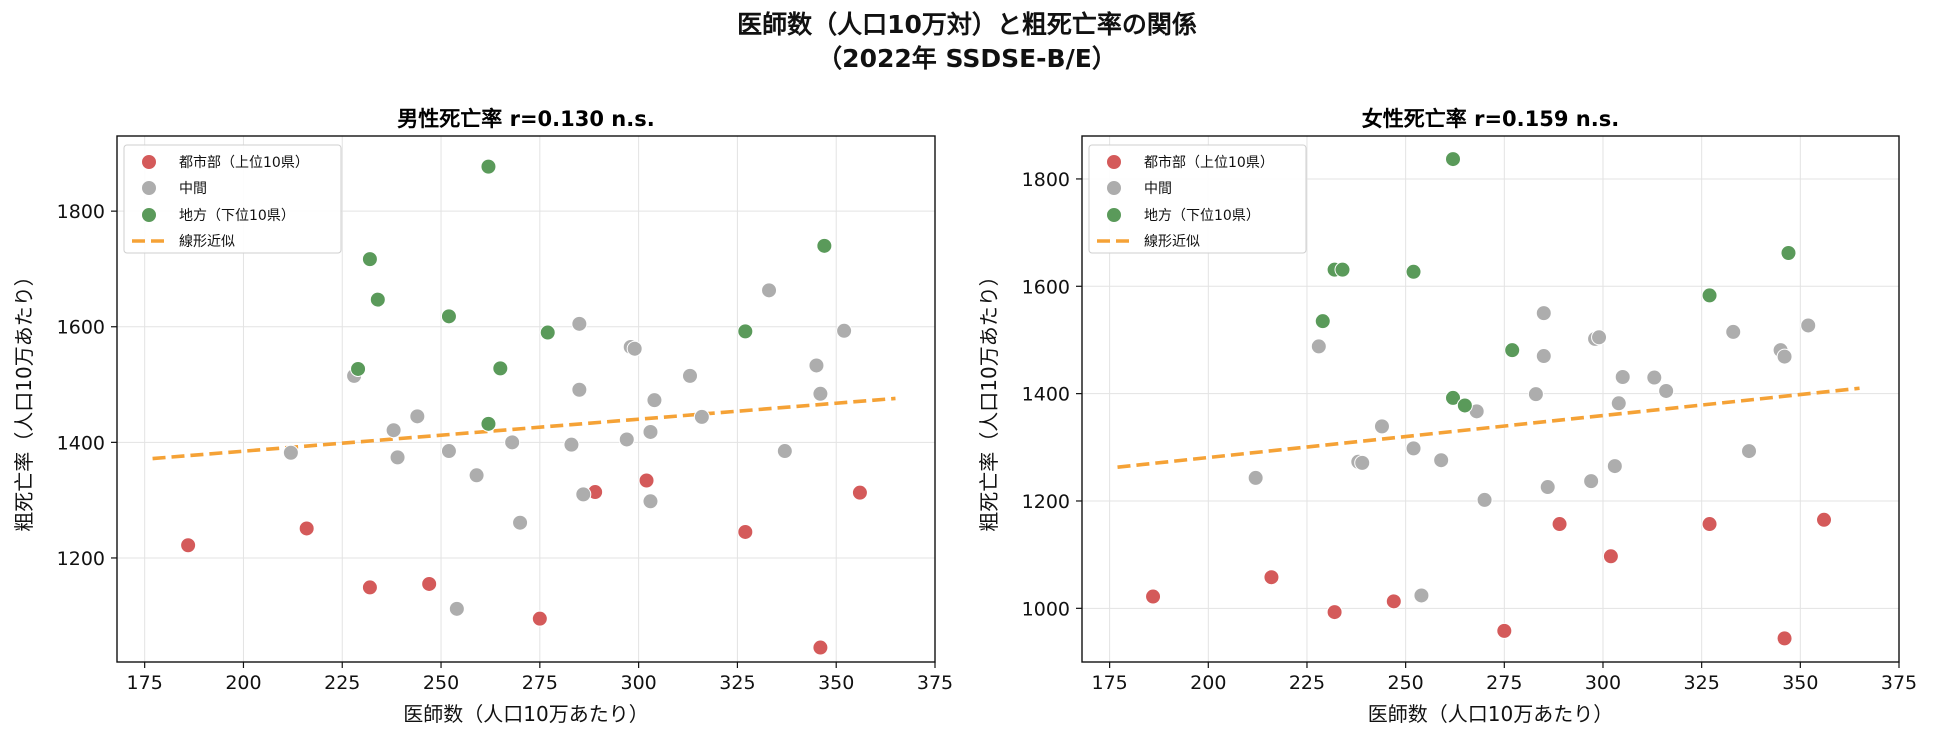 This screenshot has height=742, width=1934. Describe the element at coordinates (1109, 683) in the screenshot. I see `x-tick-label: 175` at that location.